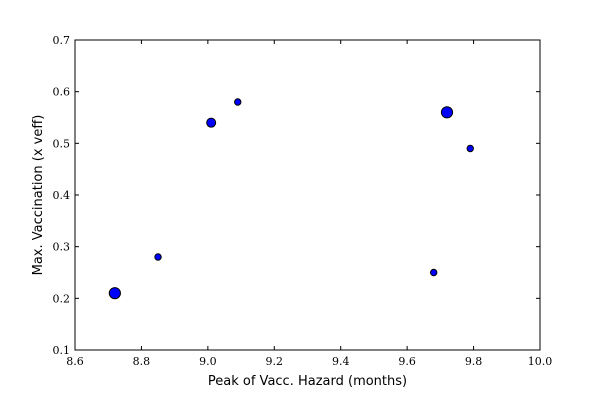 Image resolution: width=600 pixels, height=405 pixels. Describe the element at coordinates (62, 350) in the screenshot. I see `y-tick-label: 0.1` at that location.